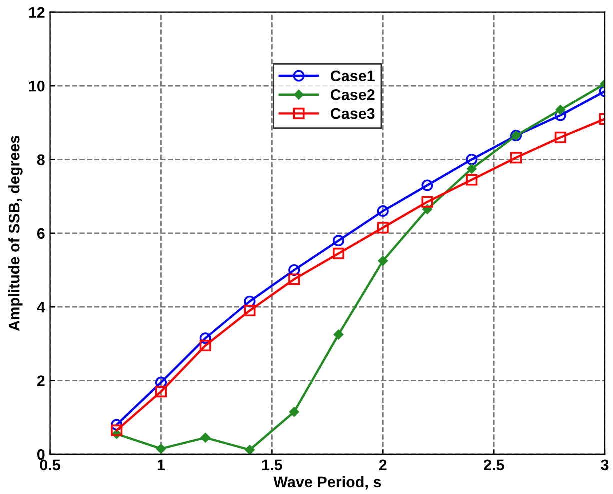 This screenshot has height=494, width=613. Describe the element at coordinates (41, 234) in the screenshot. I see `y-tick-label: 6` at that location.